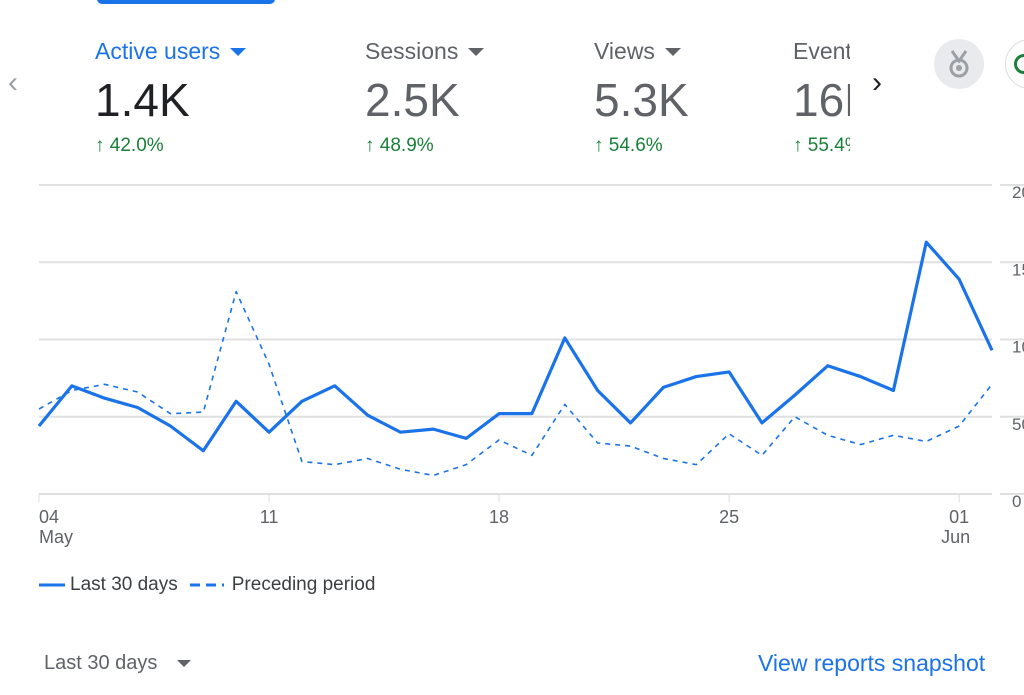 This screenshot has width=1024, height=695. Describe the element at coordinates (412, 51) in the screenshot. I see `metric-label: Sessions` at that location.